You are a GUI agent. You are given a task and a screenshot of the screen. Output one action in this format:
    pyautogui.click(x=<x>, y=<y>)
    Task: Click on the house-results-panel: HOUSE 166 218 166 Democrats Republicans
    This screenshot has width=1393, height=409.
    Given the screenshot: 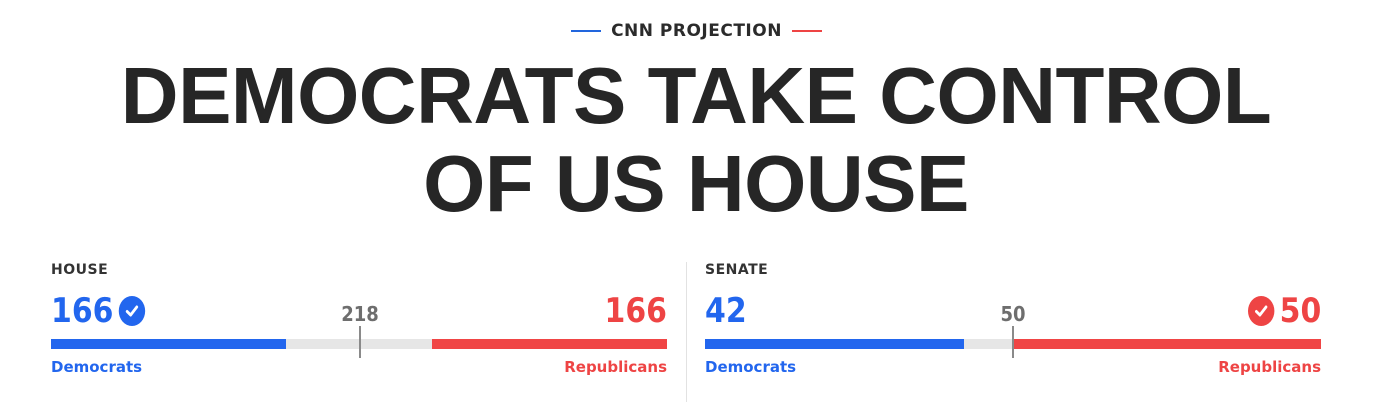 What is the action you would take?
    pyautogui.click(x=359, y=322)
    